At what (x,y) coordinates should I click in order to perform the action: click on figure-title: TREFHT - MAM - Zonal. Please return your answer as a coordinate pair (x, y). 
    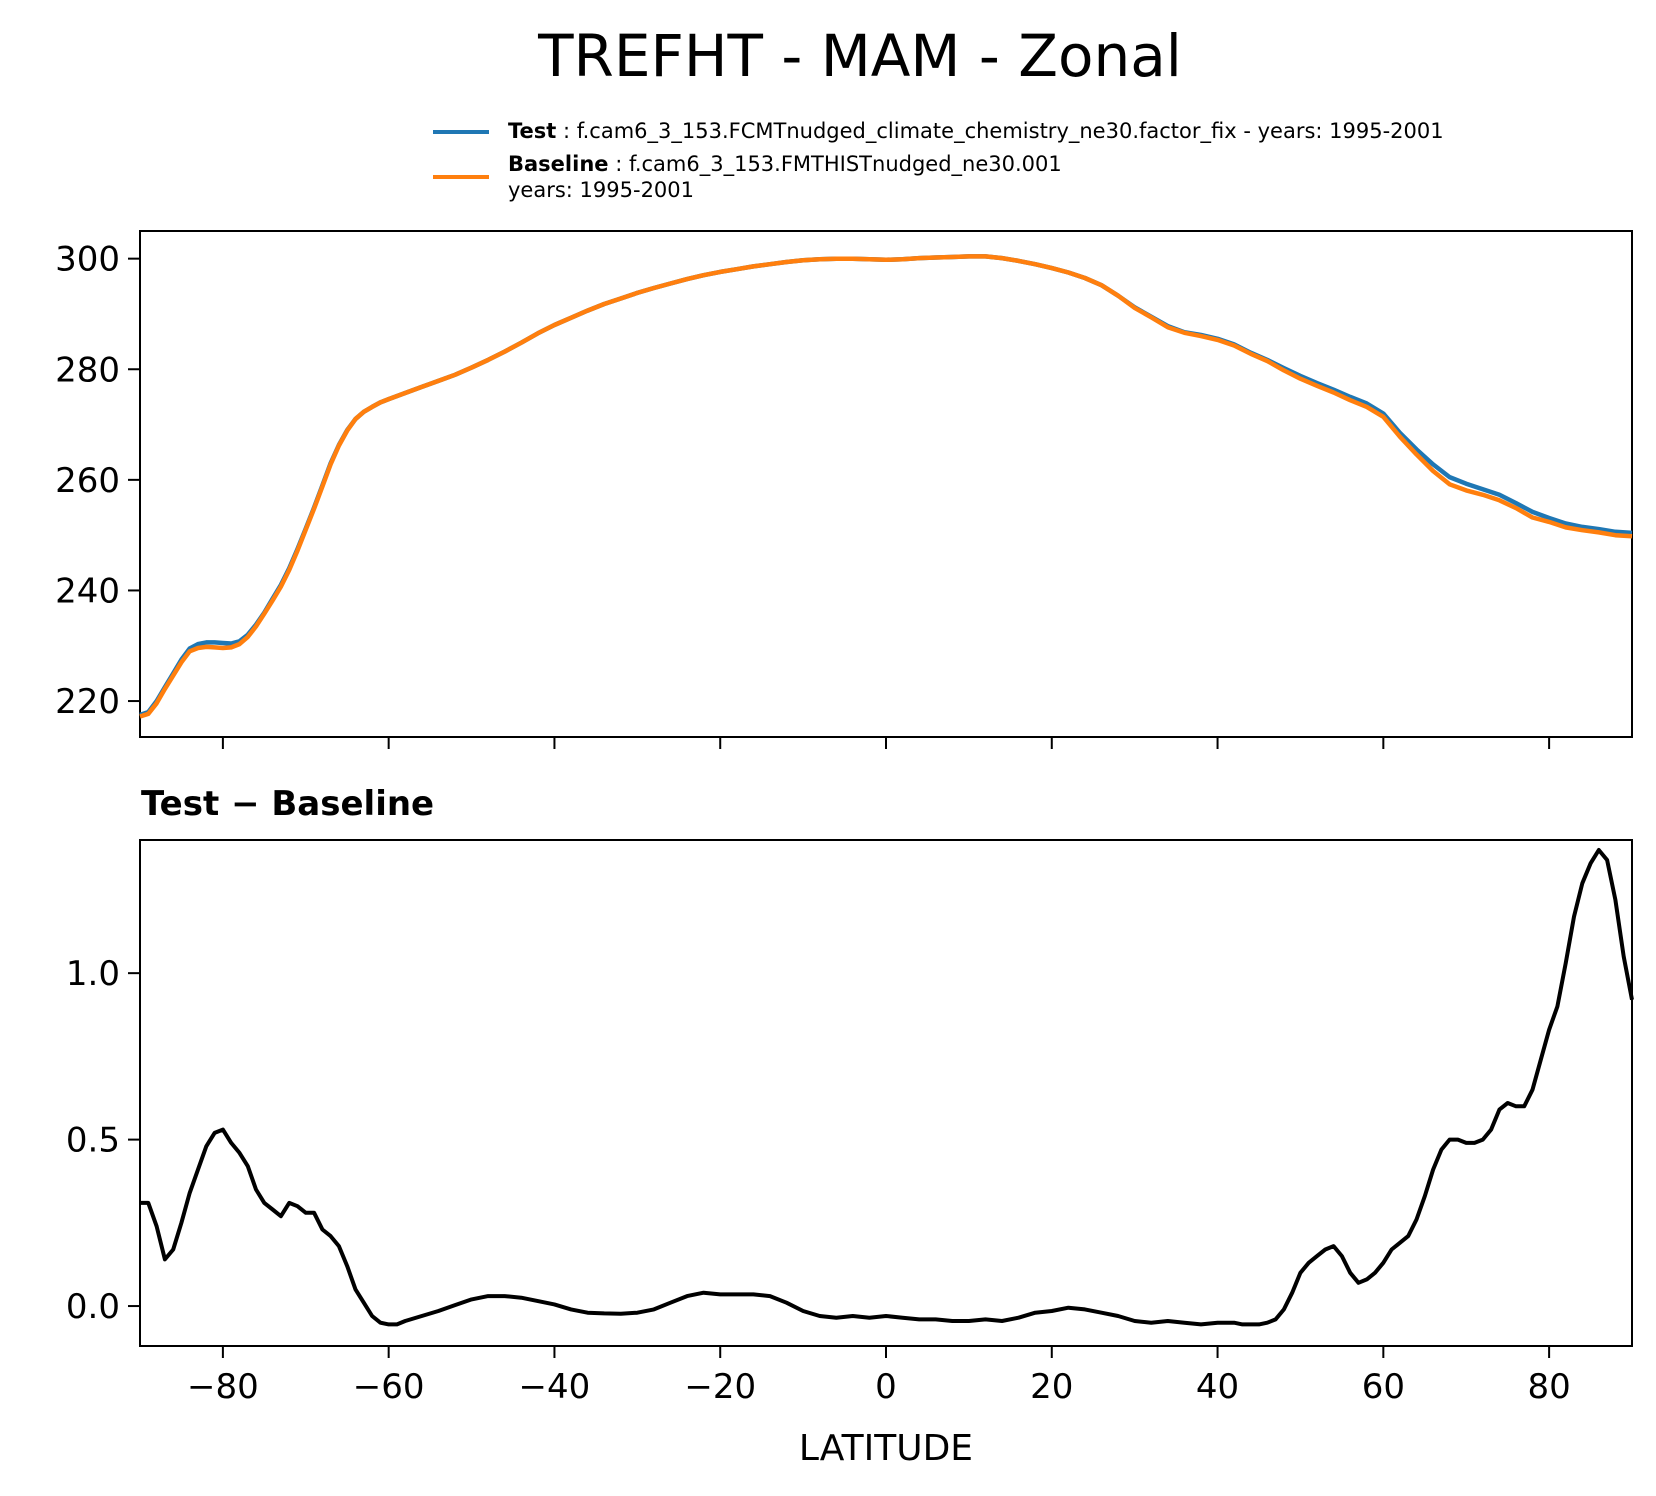
    Looking at the image, I should click on (859, 56).